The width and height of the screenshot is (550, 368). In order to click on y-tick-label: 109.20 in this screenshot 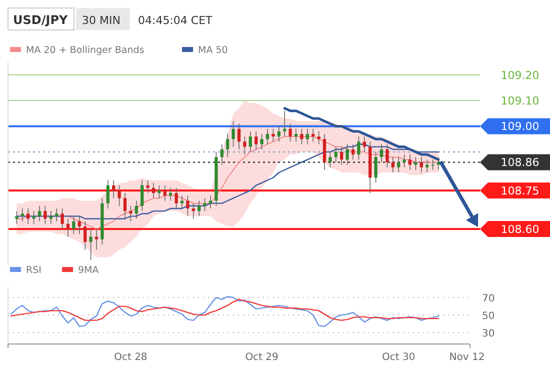, I will do `click(520, 75)`.